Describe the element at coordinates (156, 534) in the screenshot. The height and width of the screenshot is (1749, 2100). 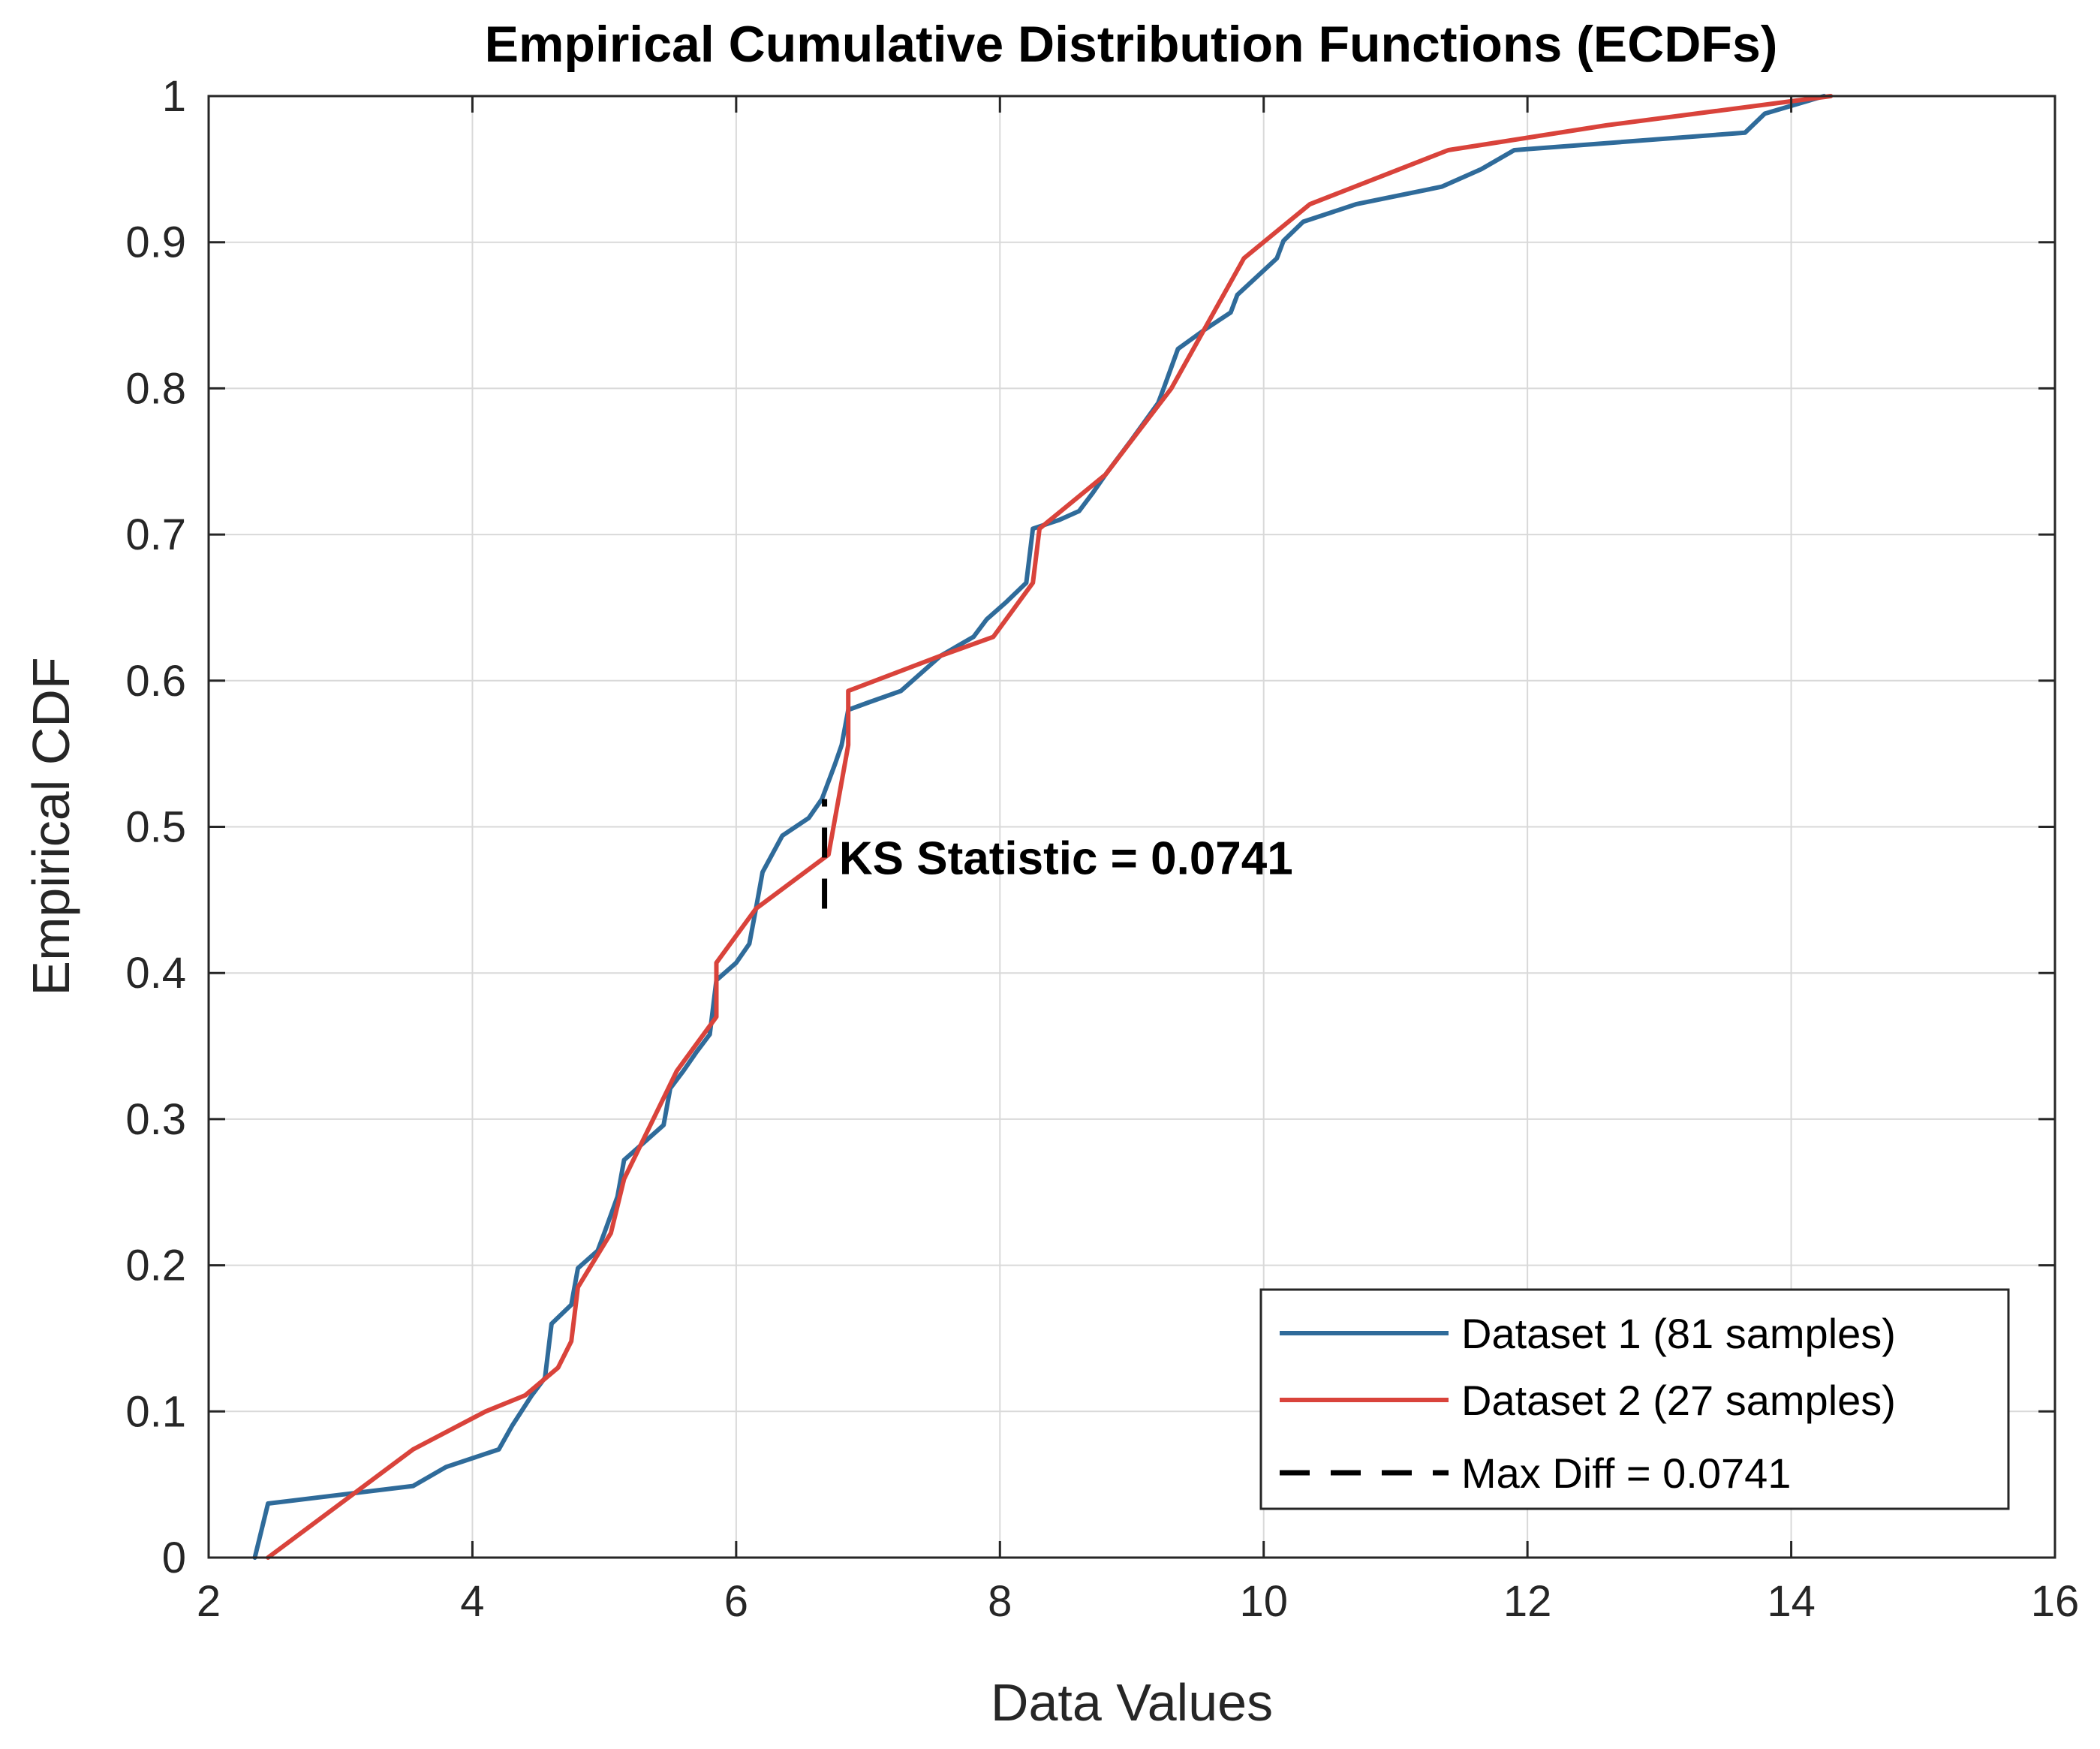
I see `y-tick-label: 0.7` at that location.